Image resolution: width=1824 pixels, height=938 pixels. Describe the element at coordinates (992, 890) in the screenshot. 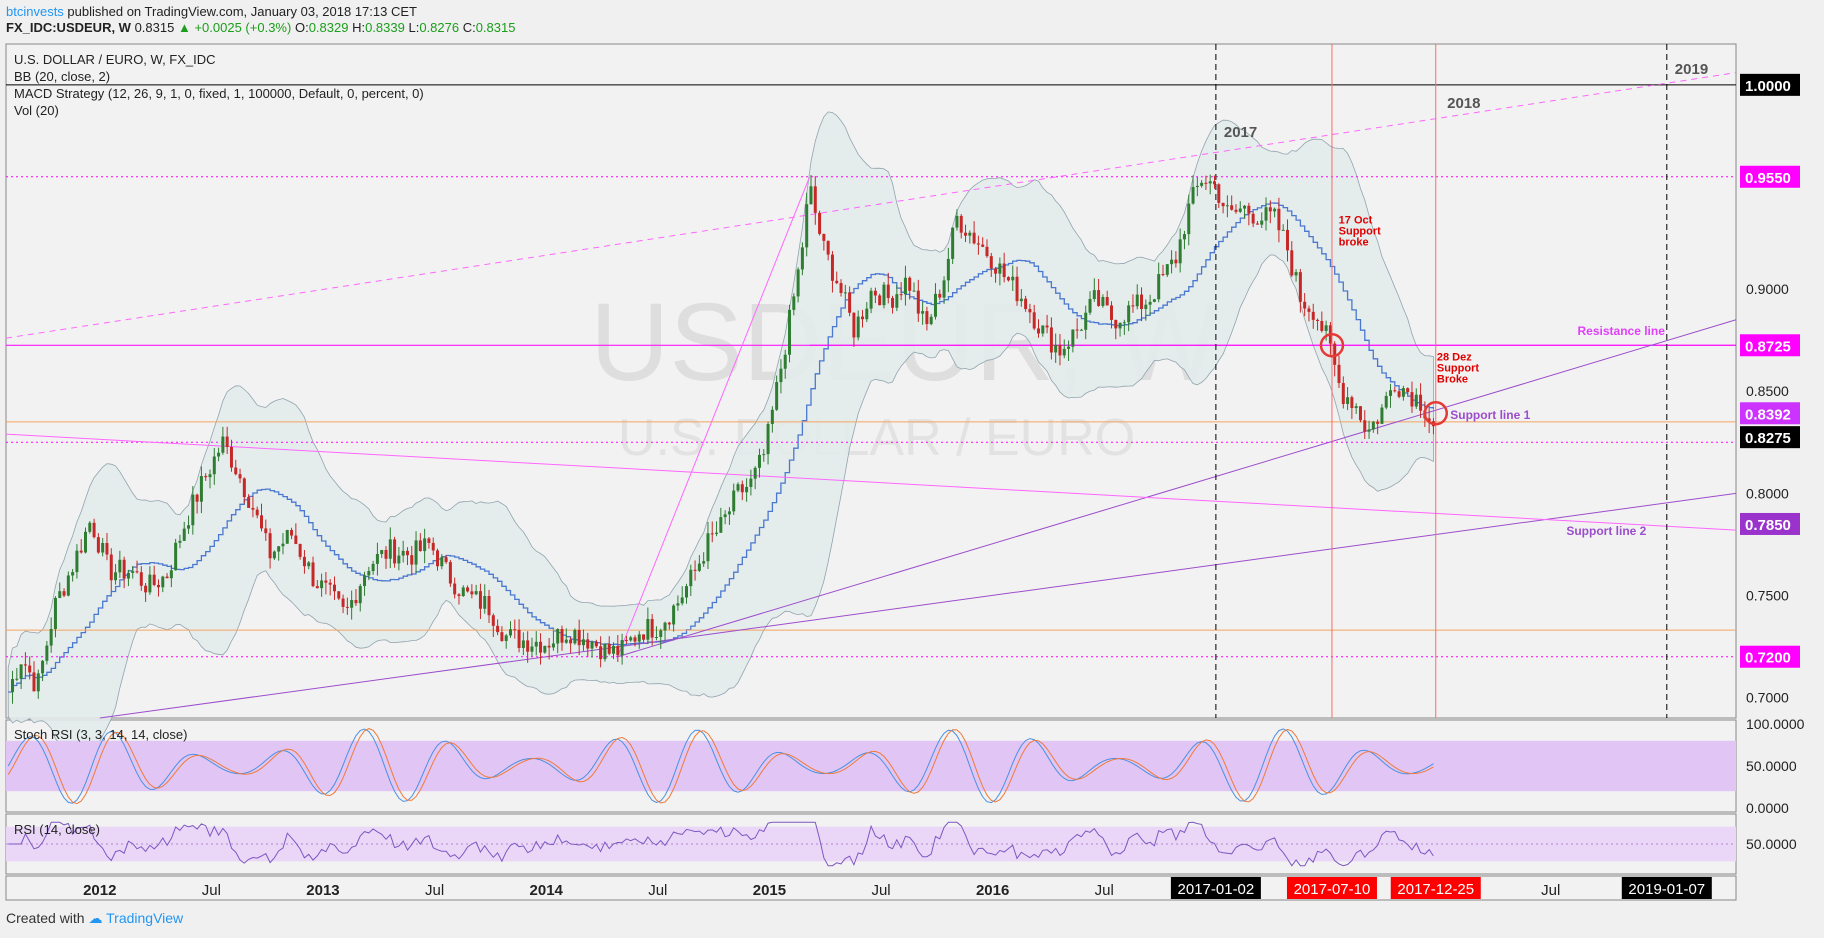

I see `x-tick-label-8: 2016` at that location.